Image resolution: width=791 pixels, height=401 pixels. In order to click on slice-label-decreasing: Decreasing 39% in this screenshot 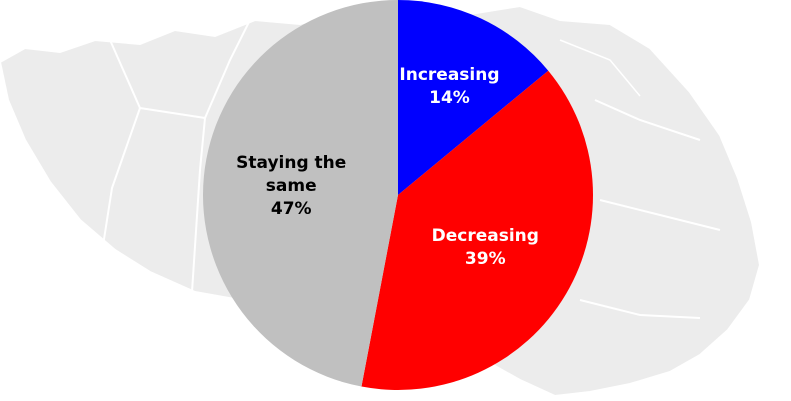, I will do `click(485, 247)`.